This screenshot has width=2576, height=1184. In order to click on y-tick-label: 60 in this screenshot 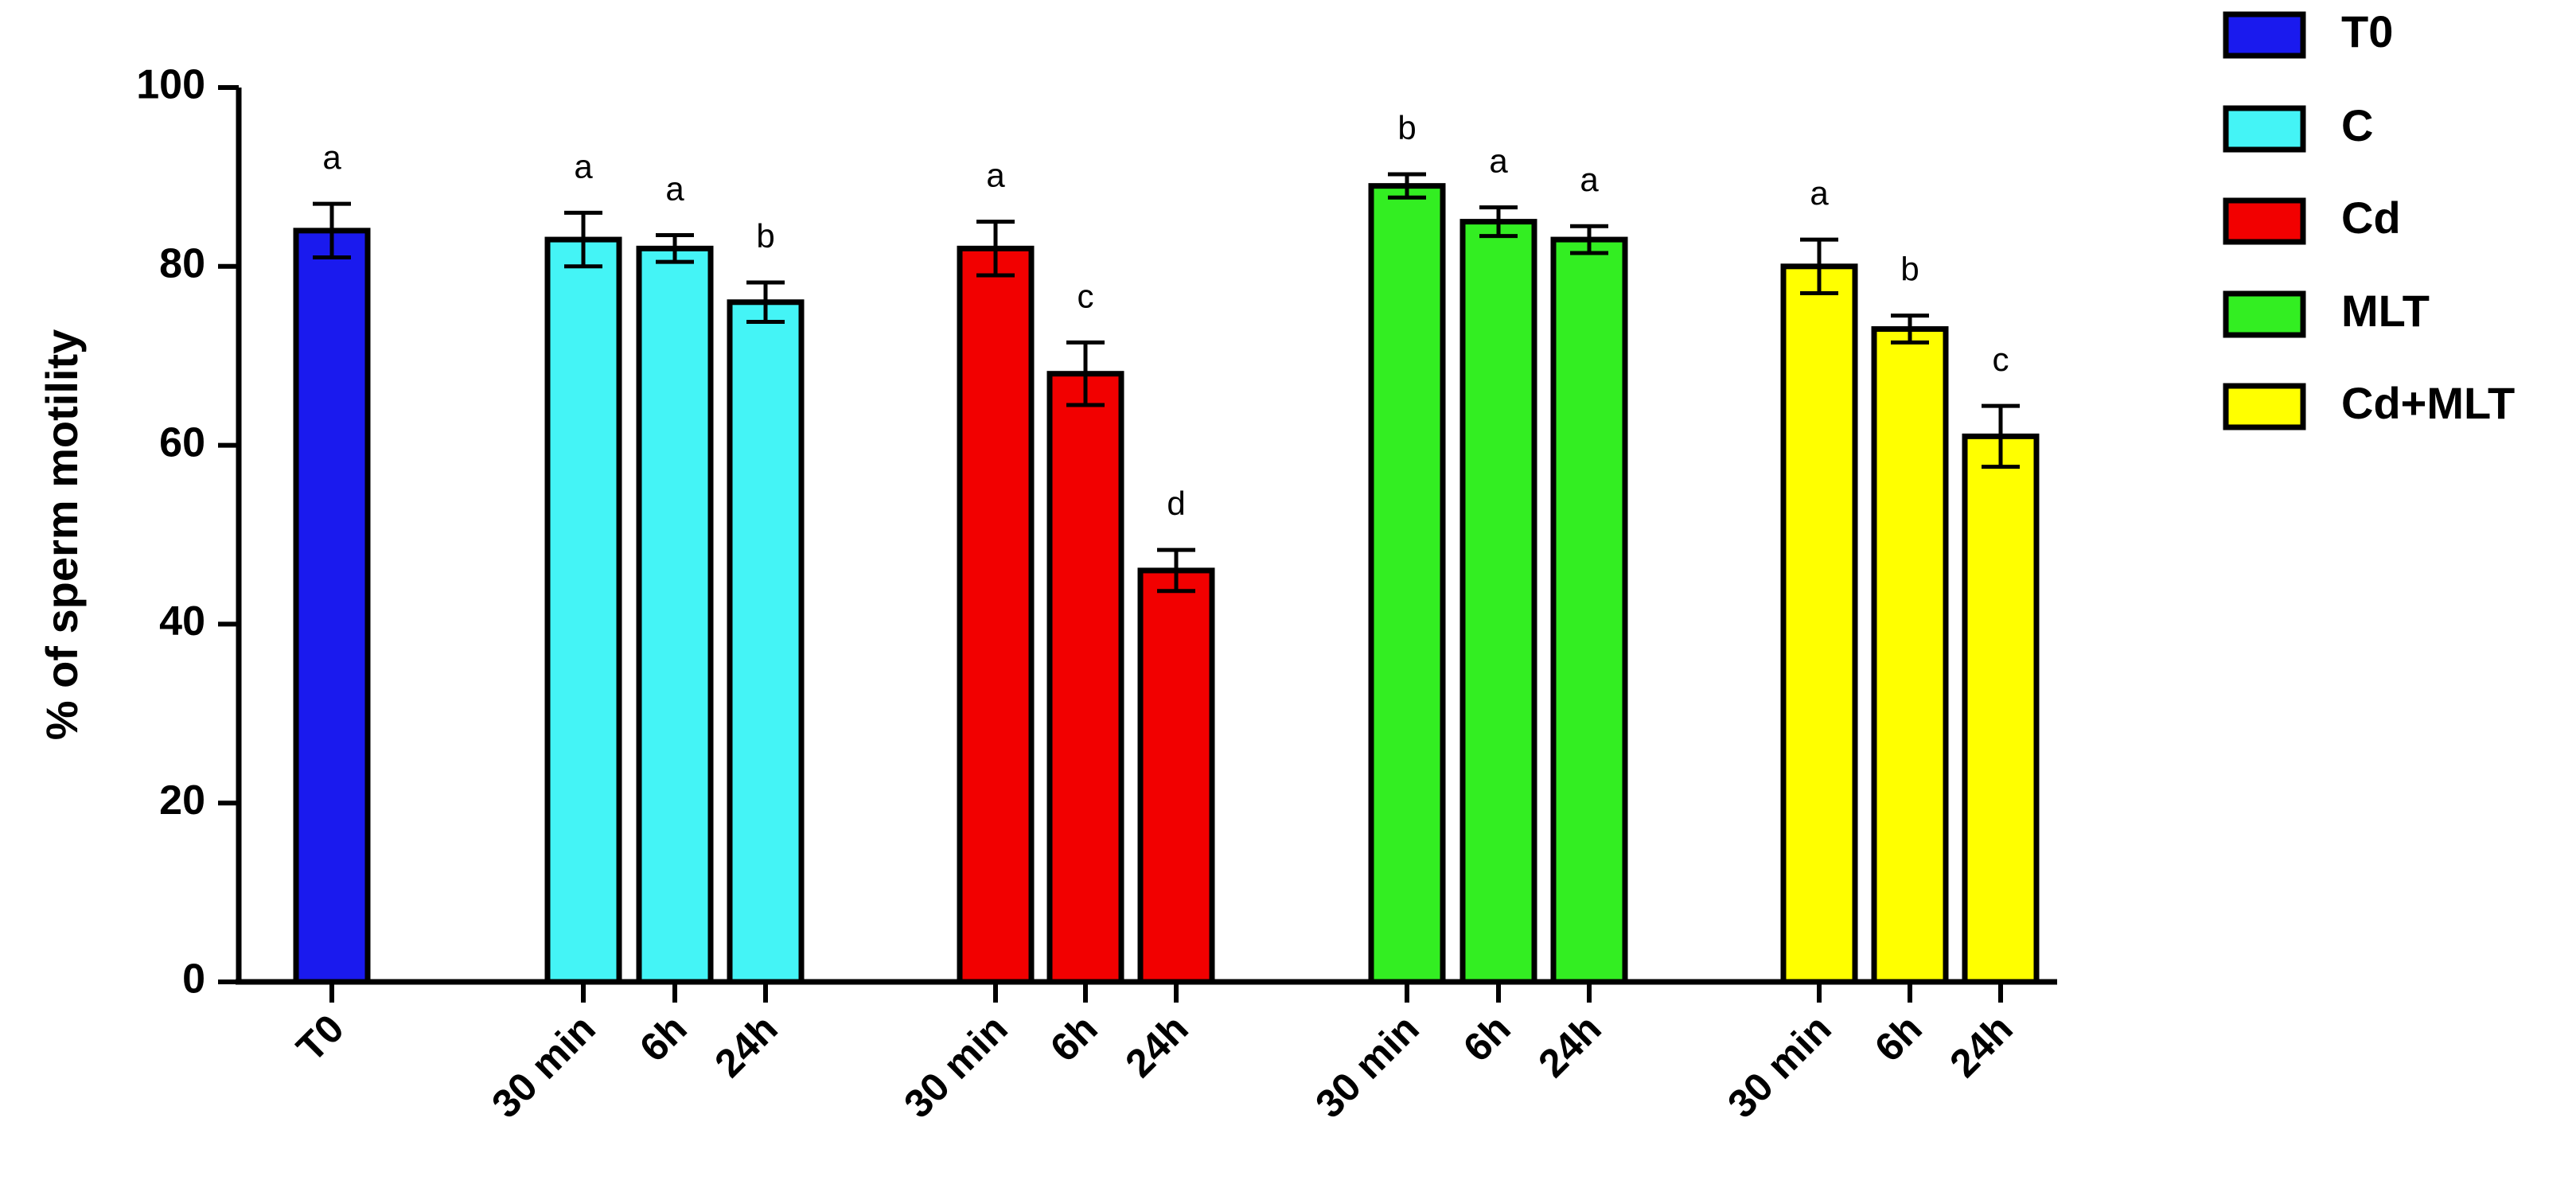, I will do `click(182, 442)`.